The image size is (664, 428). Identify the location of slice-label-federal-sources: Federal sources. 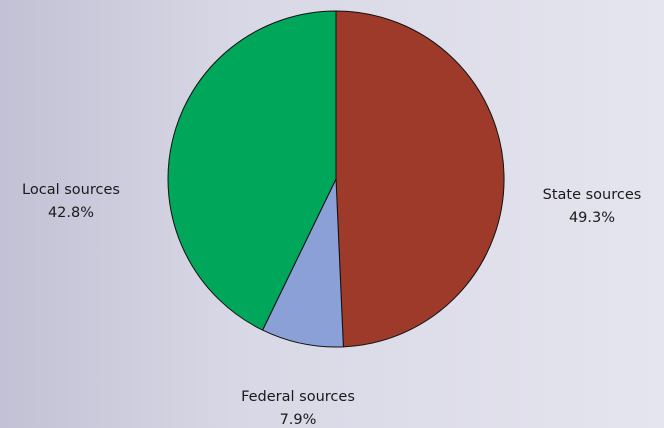
(298, 397).